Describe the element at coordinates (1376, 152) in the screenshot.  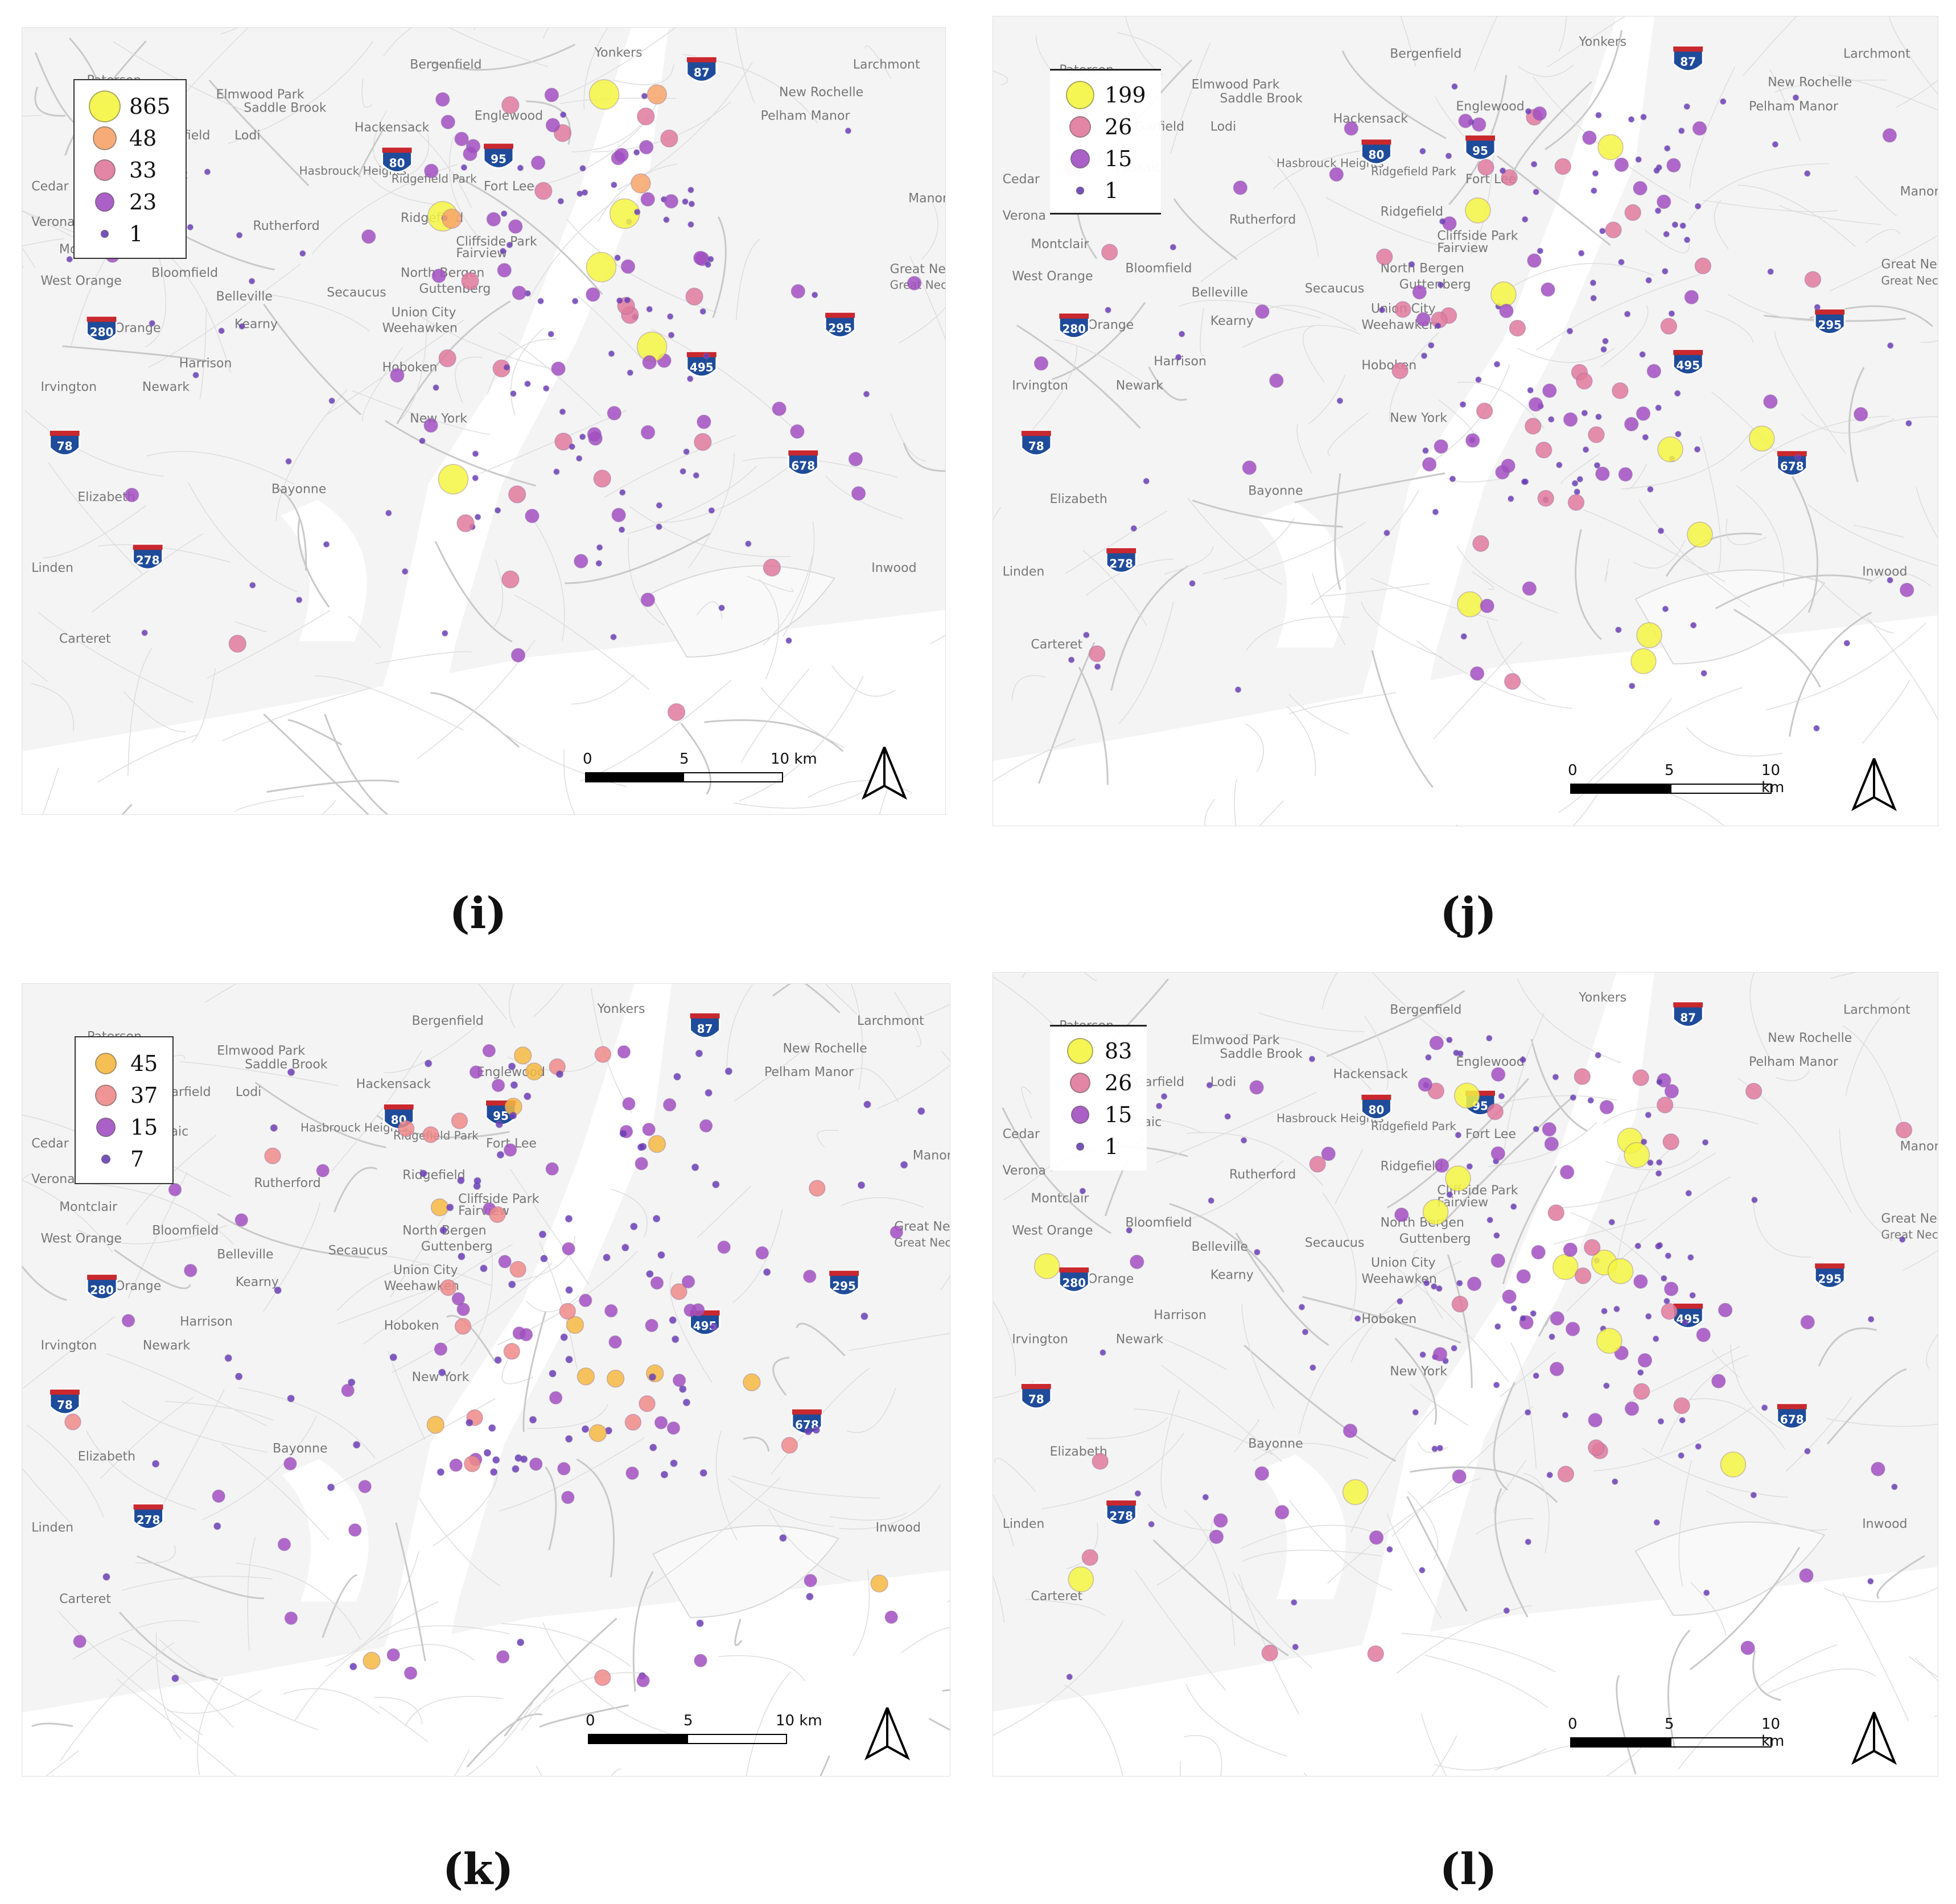
I see `highway-shield-icon: 80` at that location.